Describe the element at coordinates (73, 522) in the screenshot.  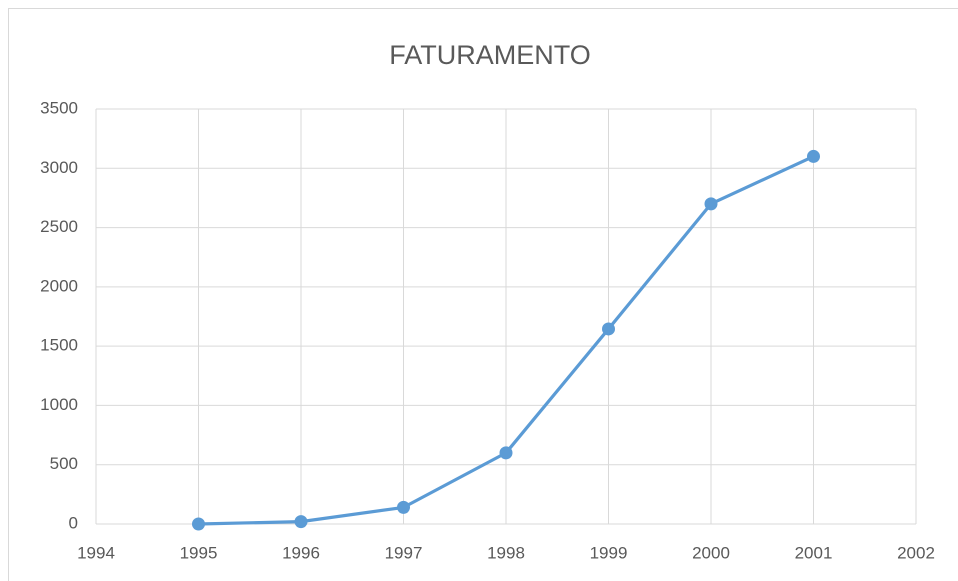
I see `y-tick-label: 0` at that location.